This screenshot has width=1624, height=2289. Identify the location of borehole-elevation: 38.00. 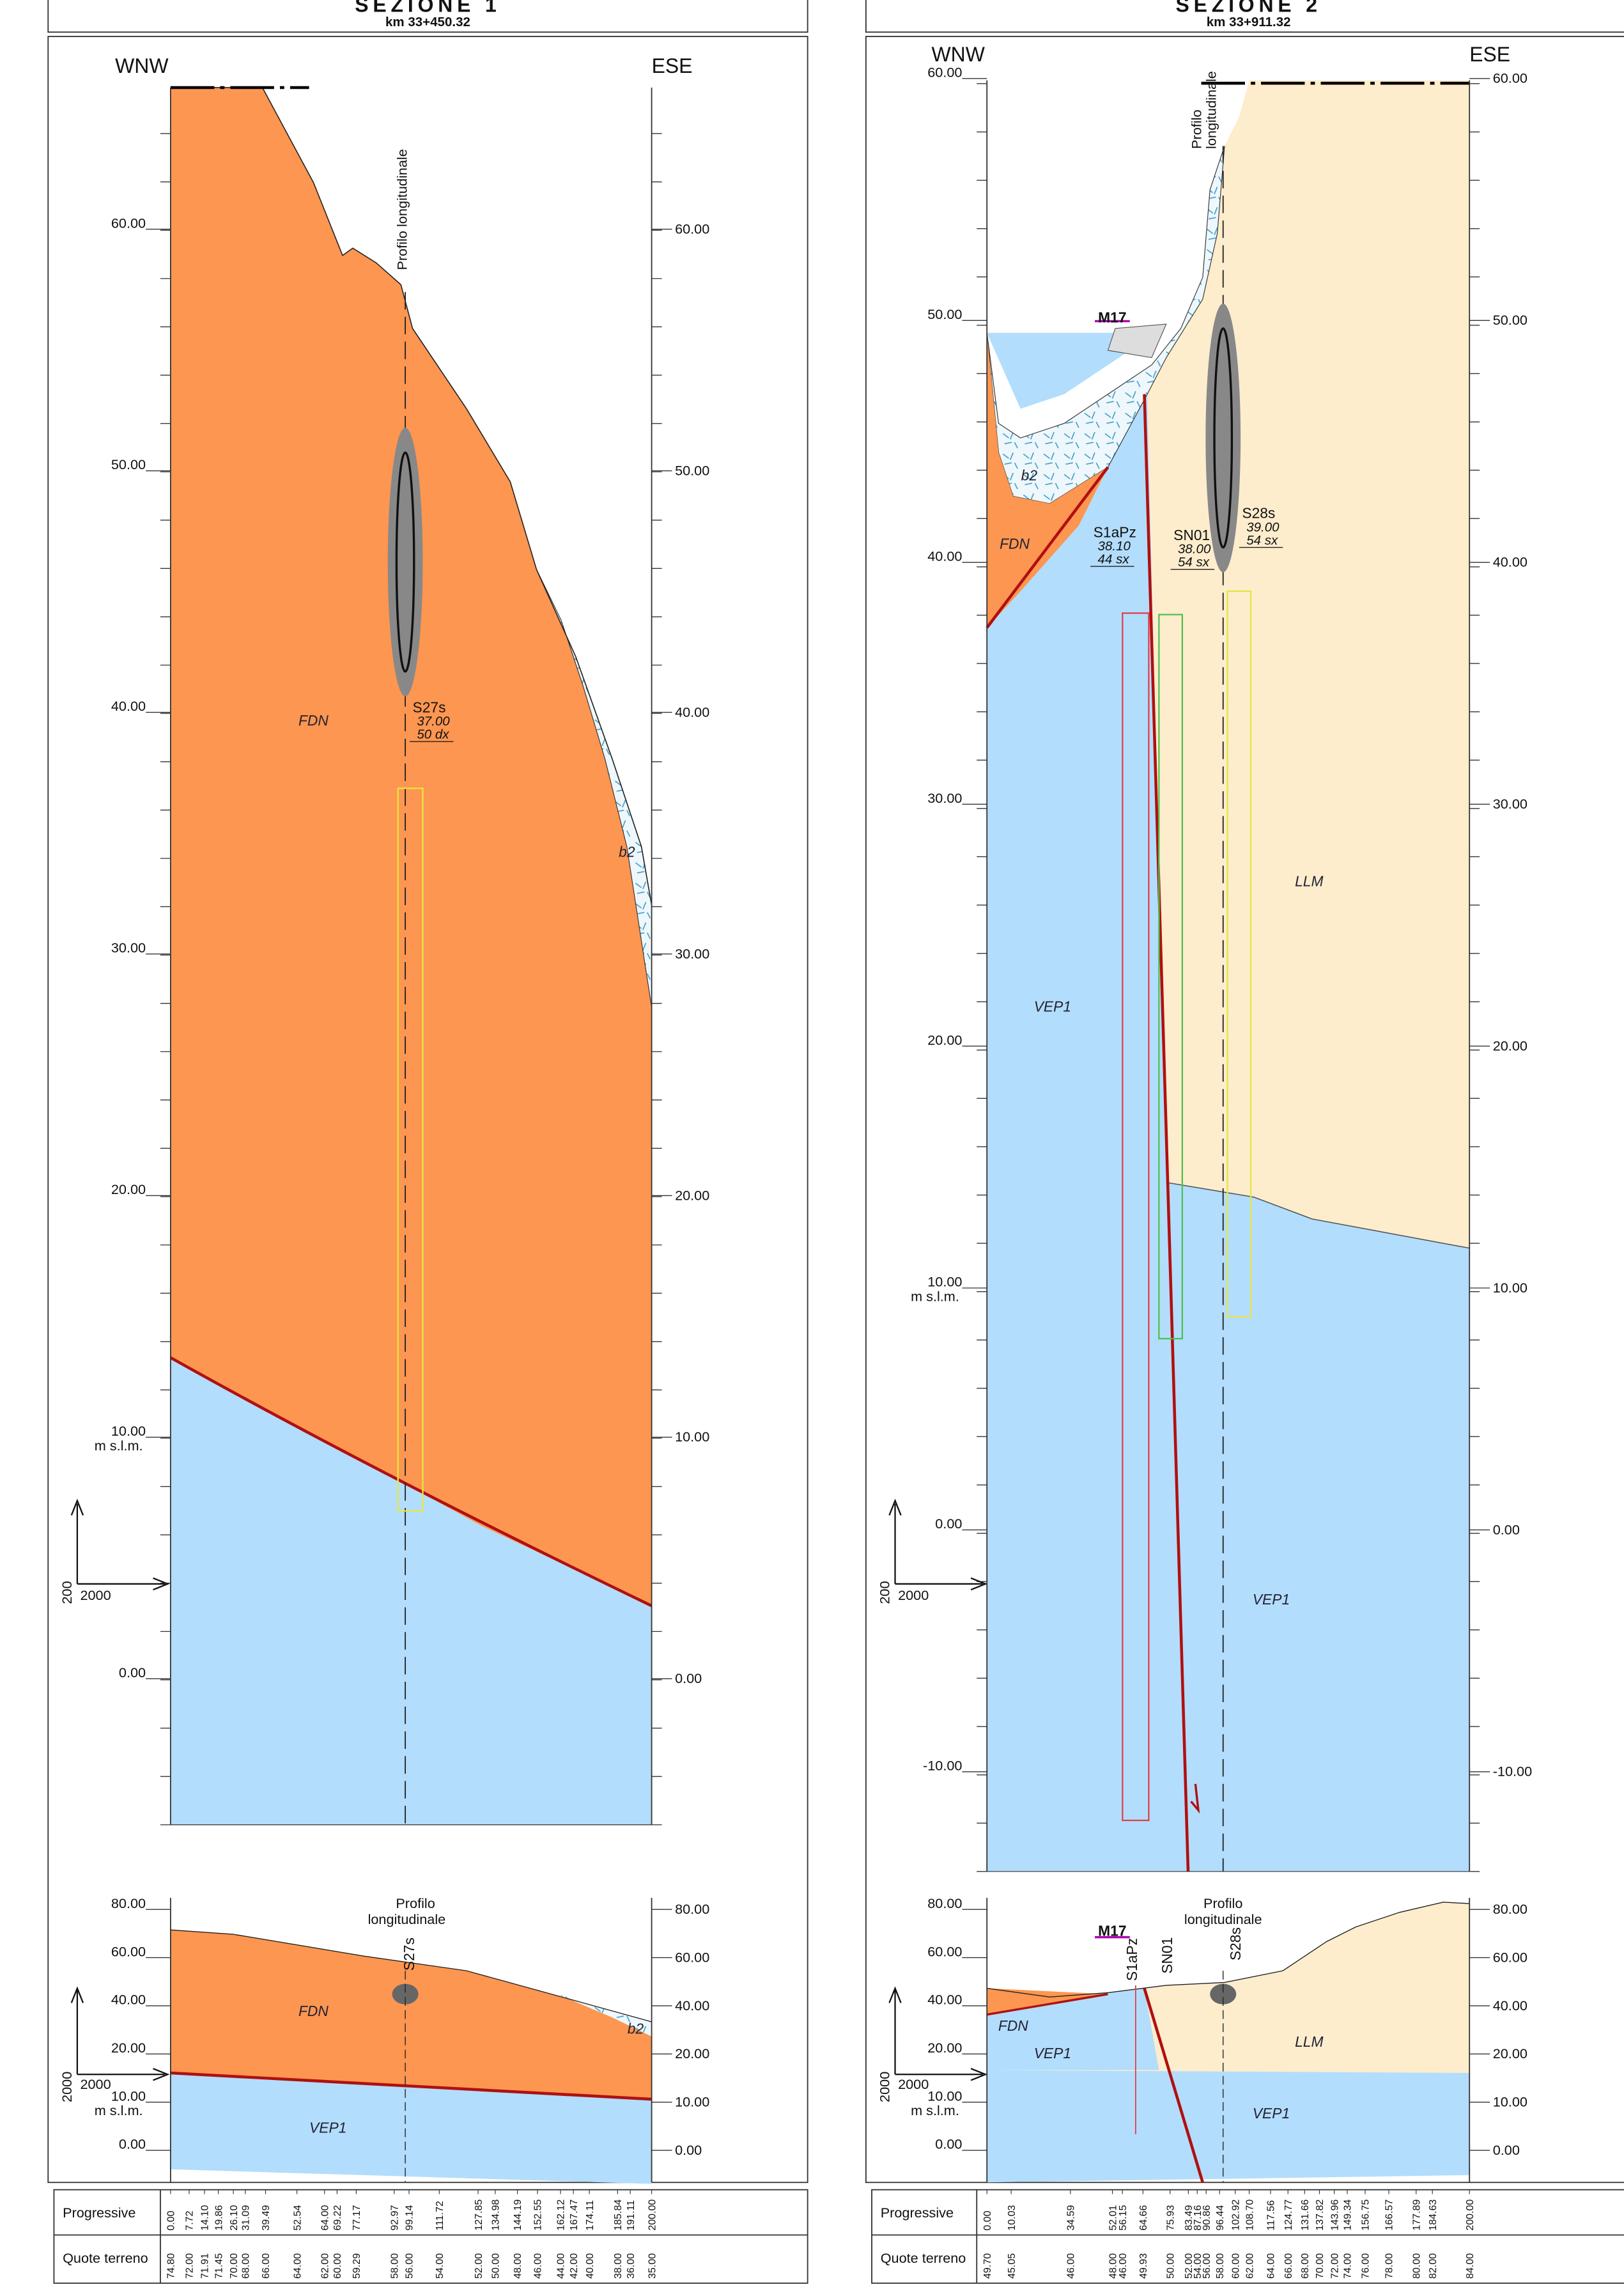
(1194, 549).